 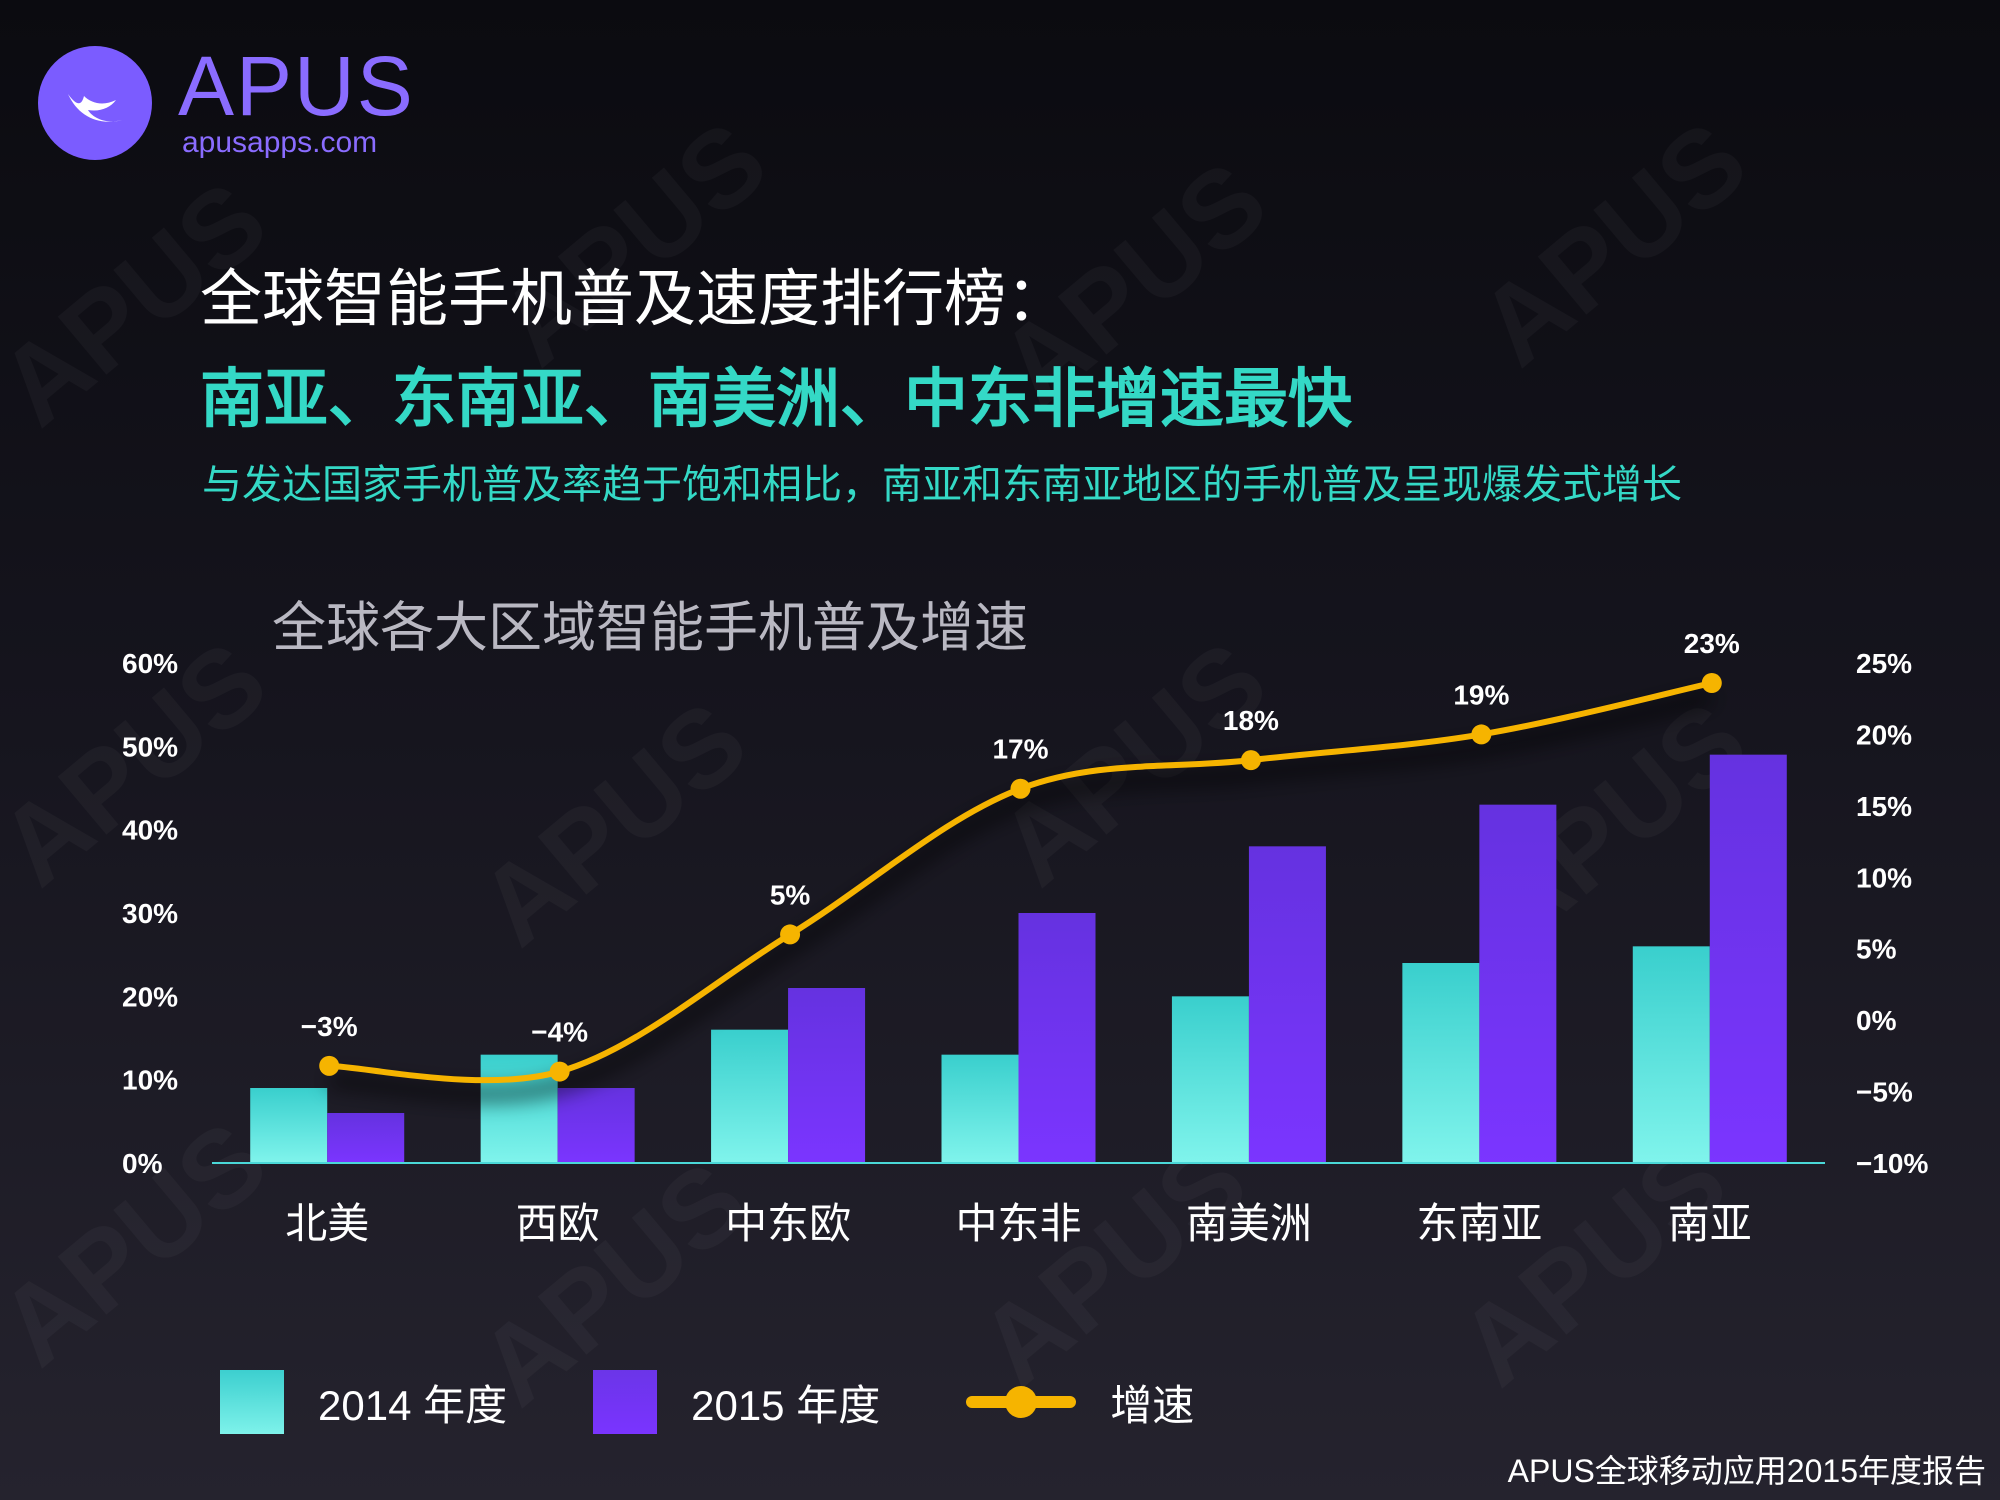 I want to click on growth-point-label: 23%, so click(x=1712, y=643).